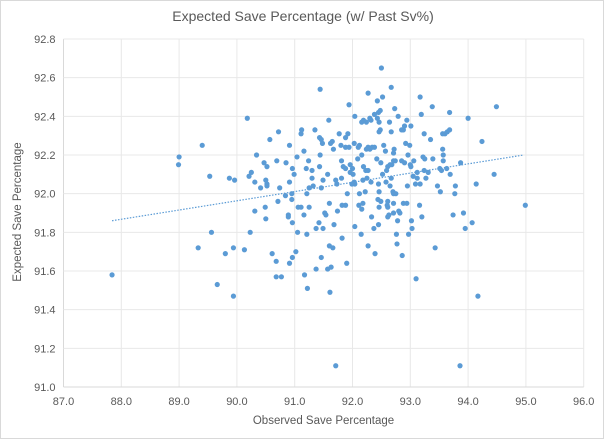 This screenshot has height=439, width=604. Describe the element at coordinates (63, 402) in the screenshot. I see `x-tick-label: 87.0` at that location.